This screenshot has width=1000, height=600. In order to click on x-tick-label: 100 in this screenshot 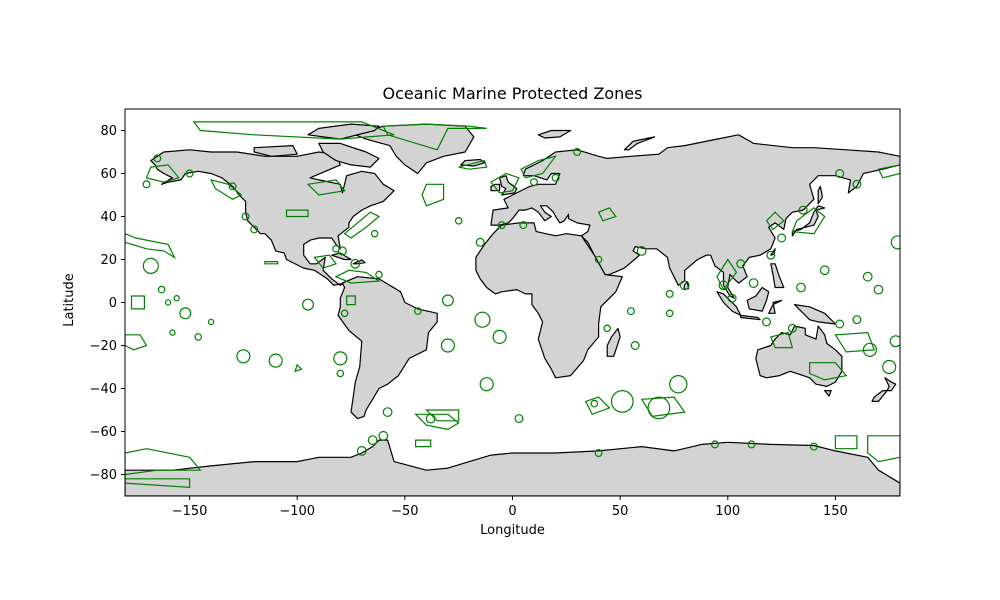, I will do `click(727, 511)`.